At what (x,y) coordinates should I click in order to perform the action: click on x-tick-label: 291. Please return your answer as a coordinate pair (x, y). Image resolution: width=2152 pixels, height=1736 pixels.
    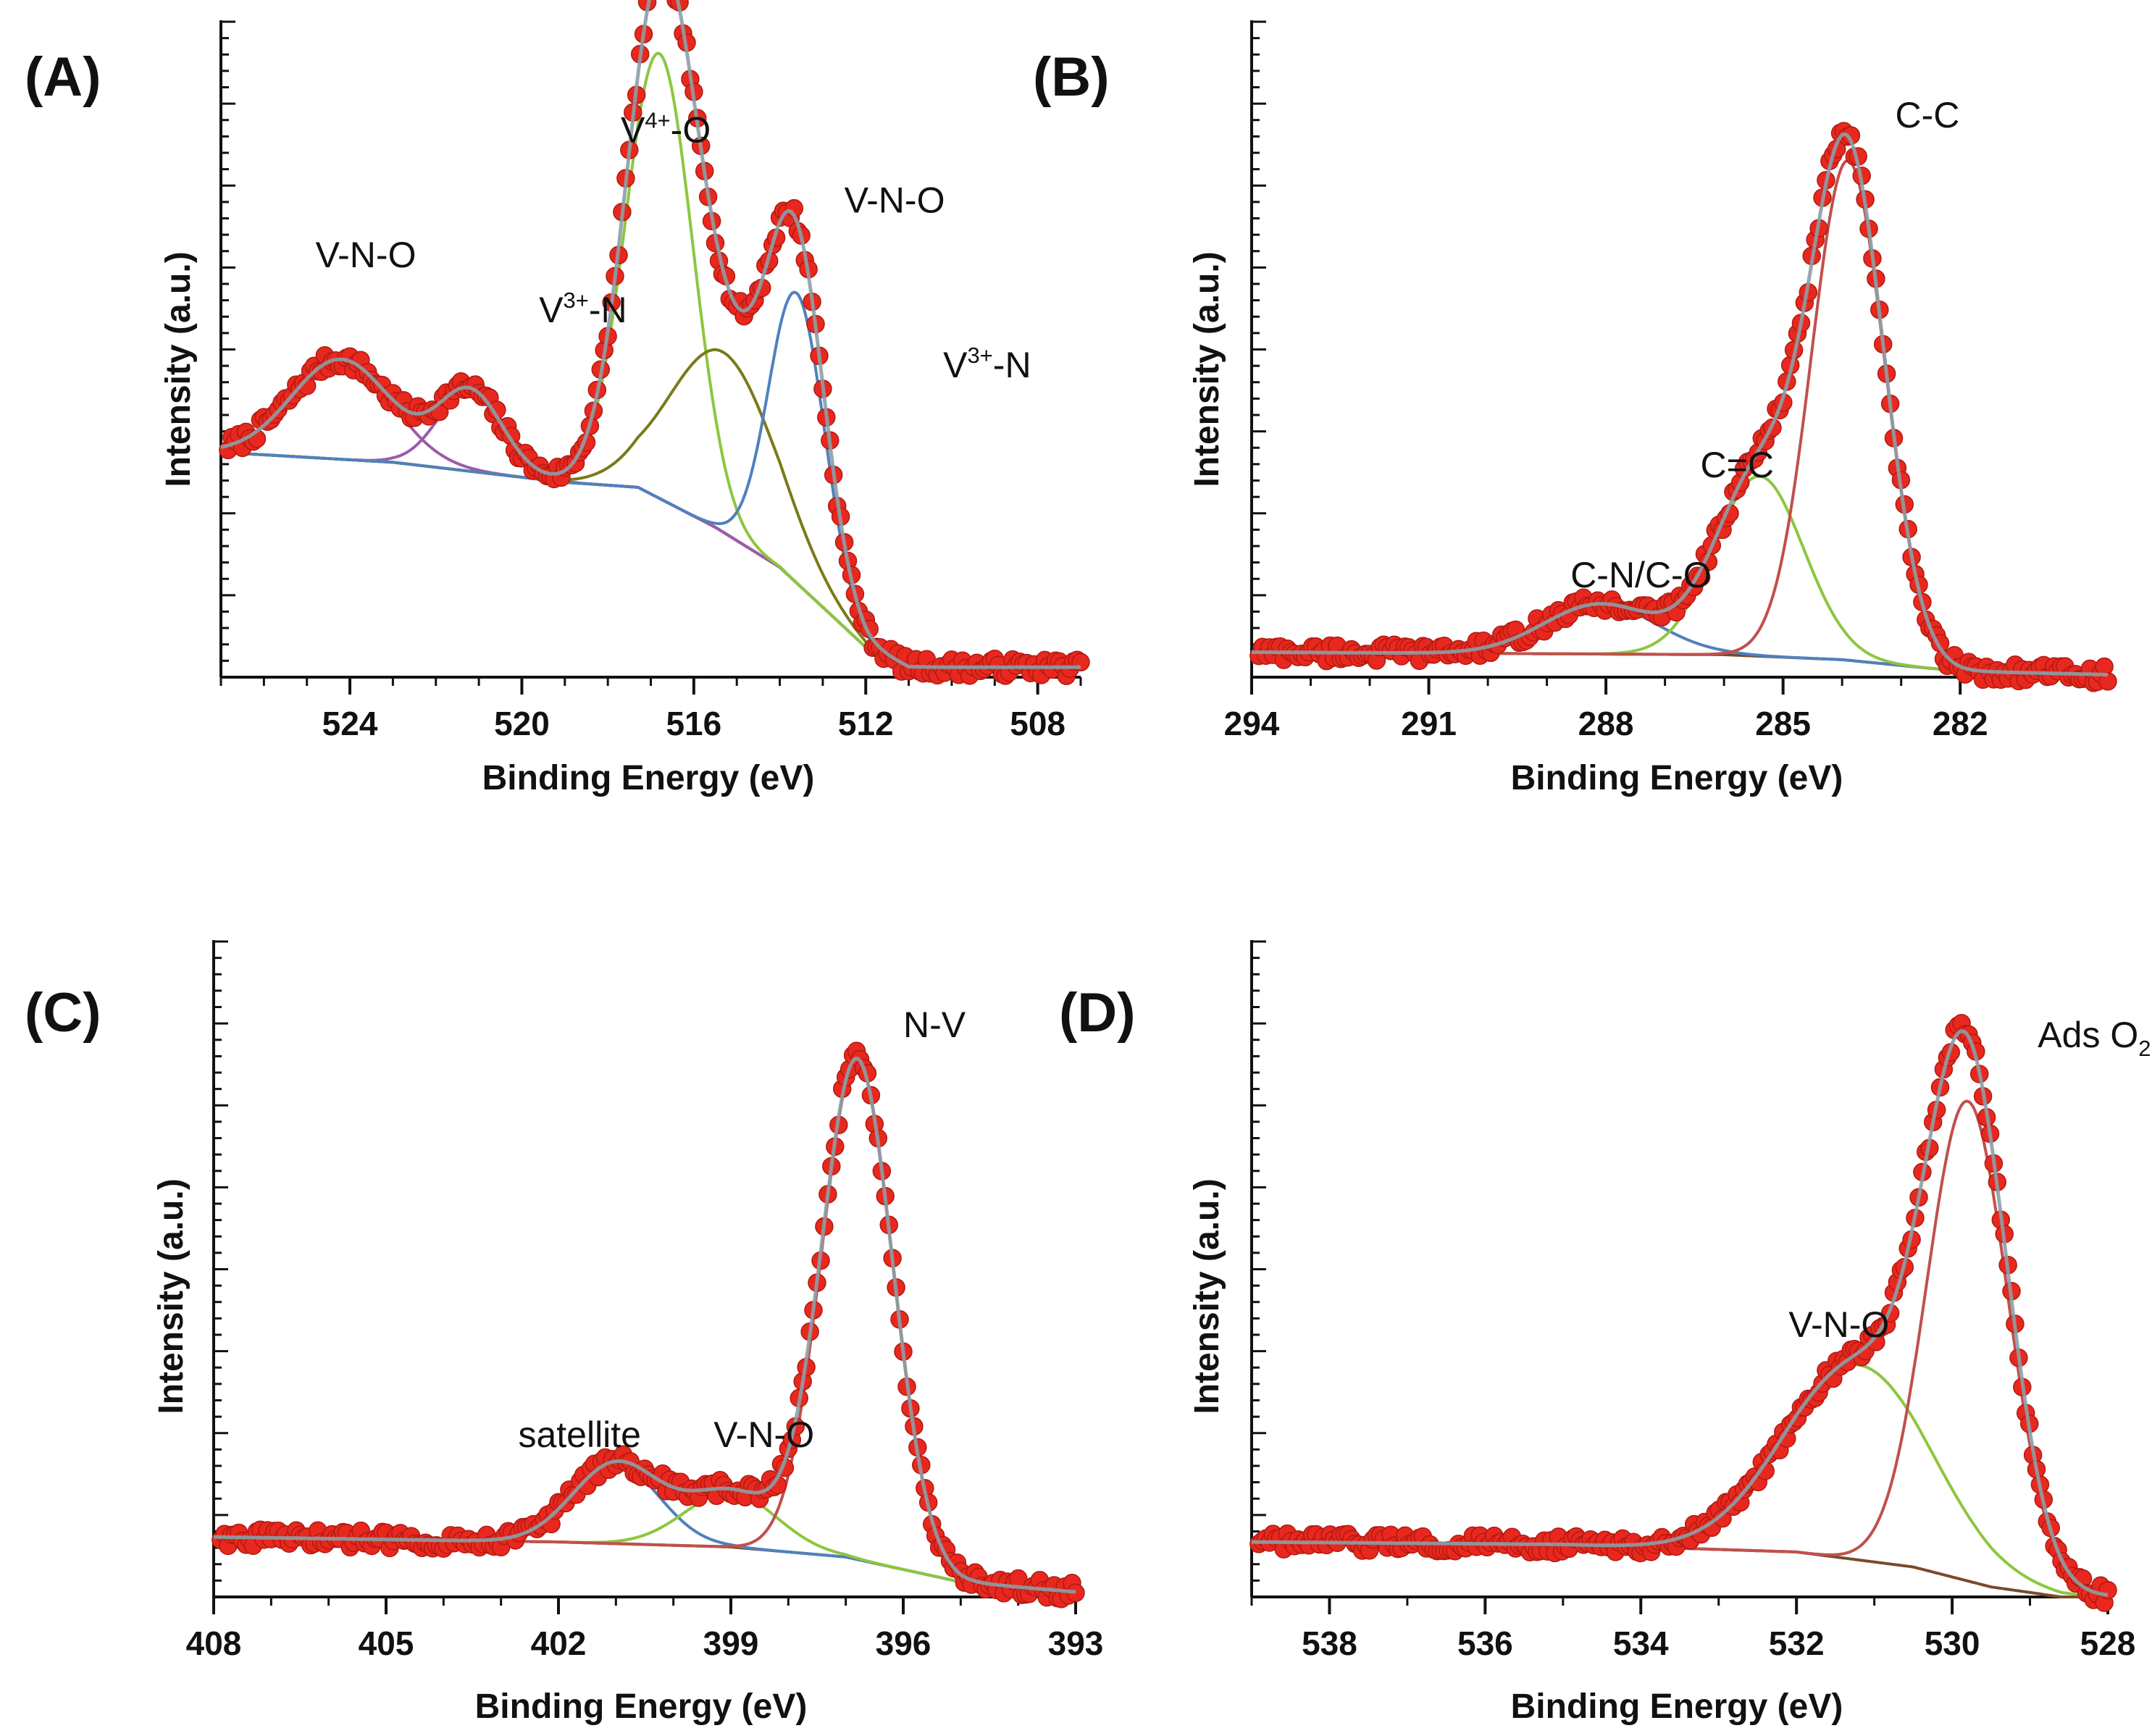
    Looking at the image, I should click on (1429, 724).